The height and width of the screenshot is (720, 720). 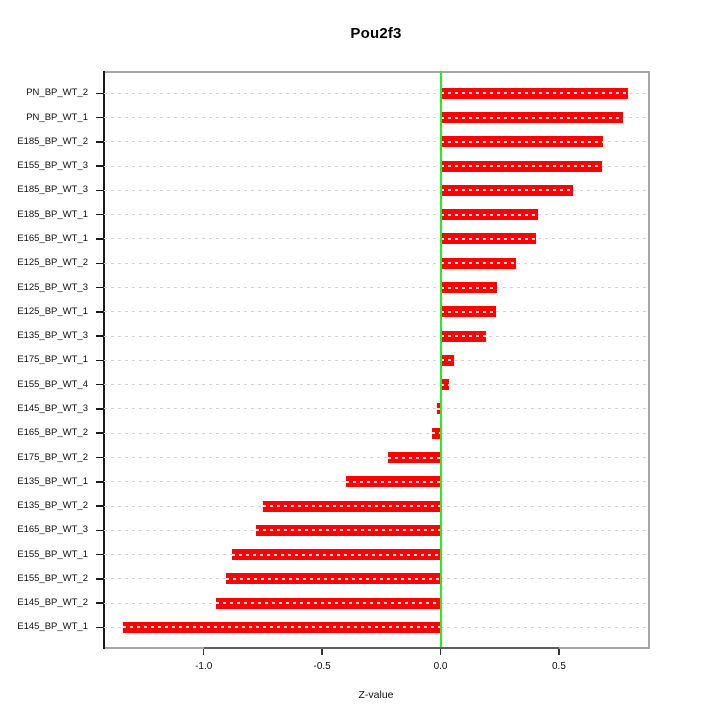 I want to click on category-label: E155_BP_WT_4, so click(x=52, y=384).